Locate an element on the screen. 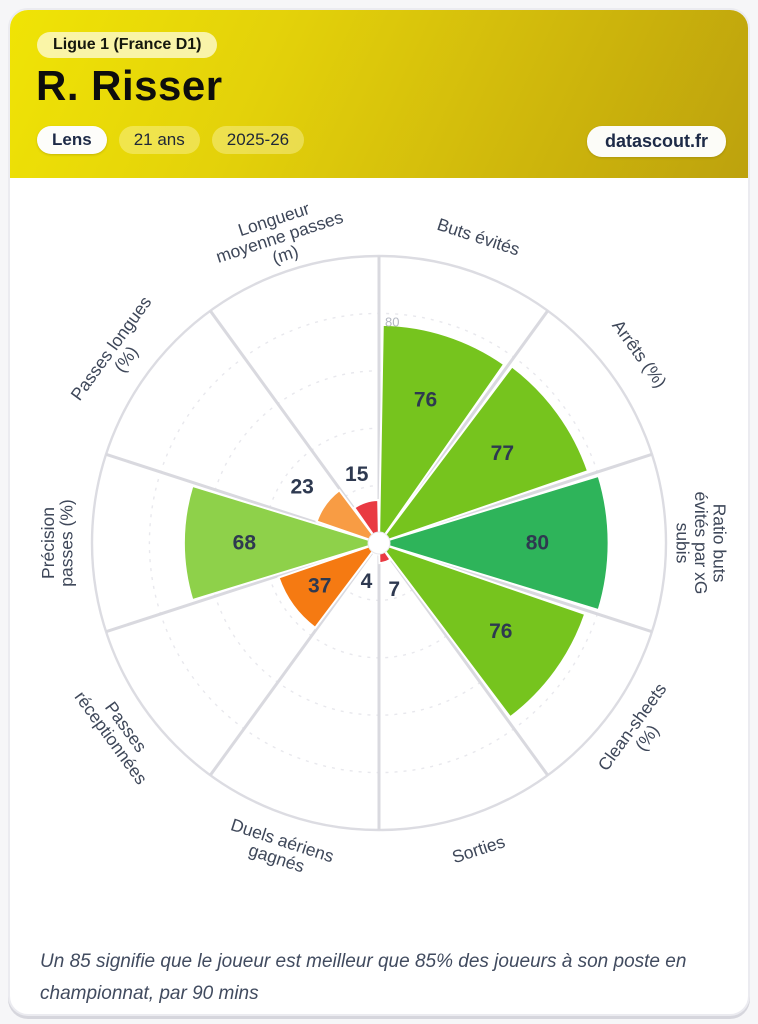  sector-value-label: 7 is located at coordinates (394, 589).